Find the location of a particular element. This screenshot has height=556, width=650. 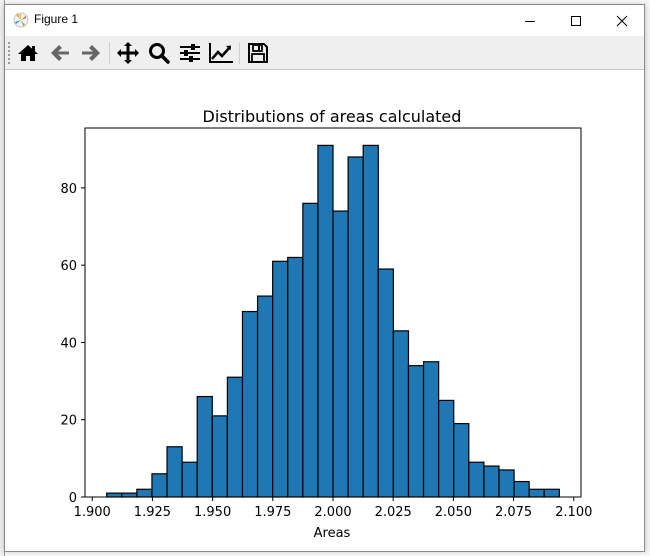

pan-button is located at coordinates (128, 53).